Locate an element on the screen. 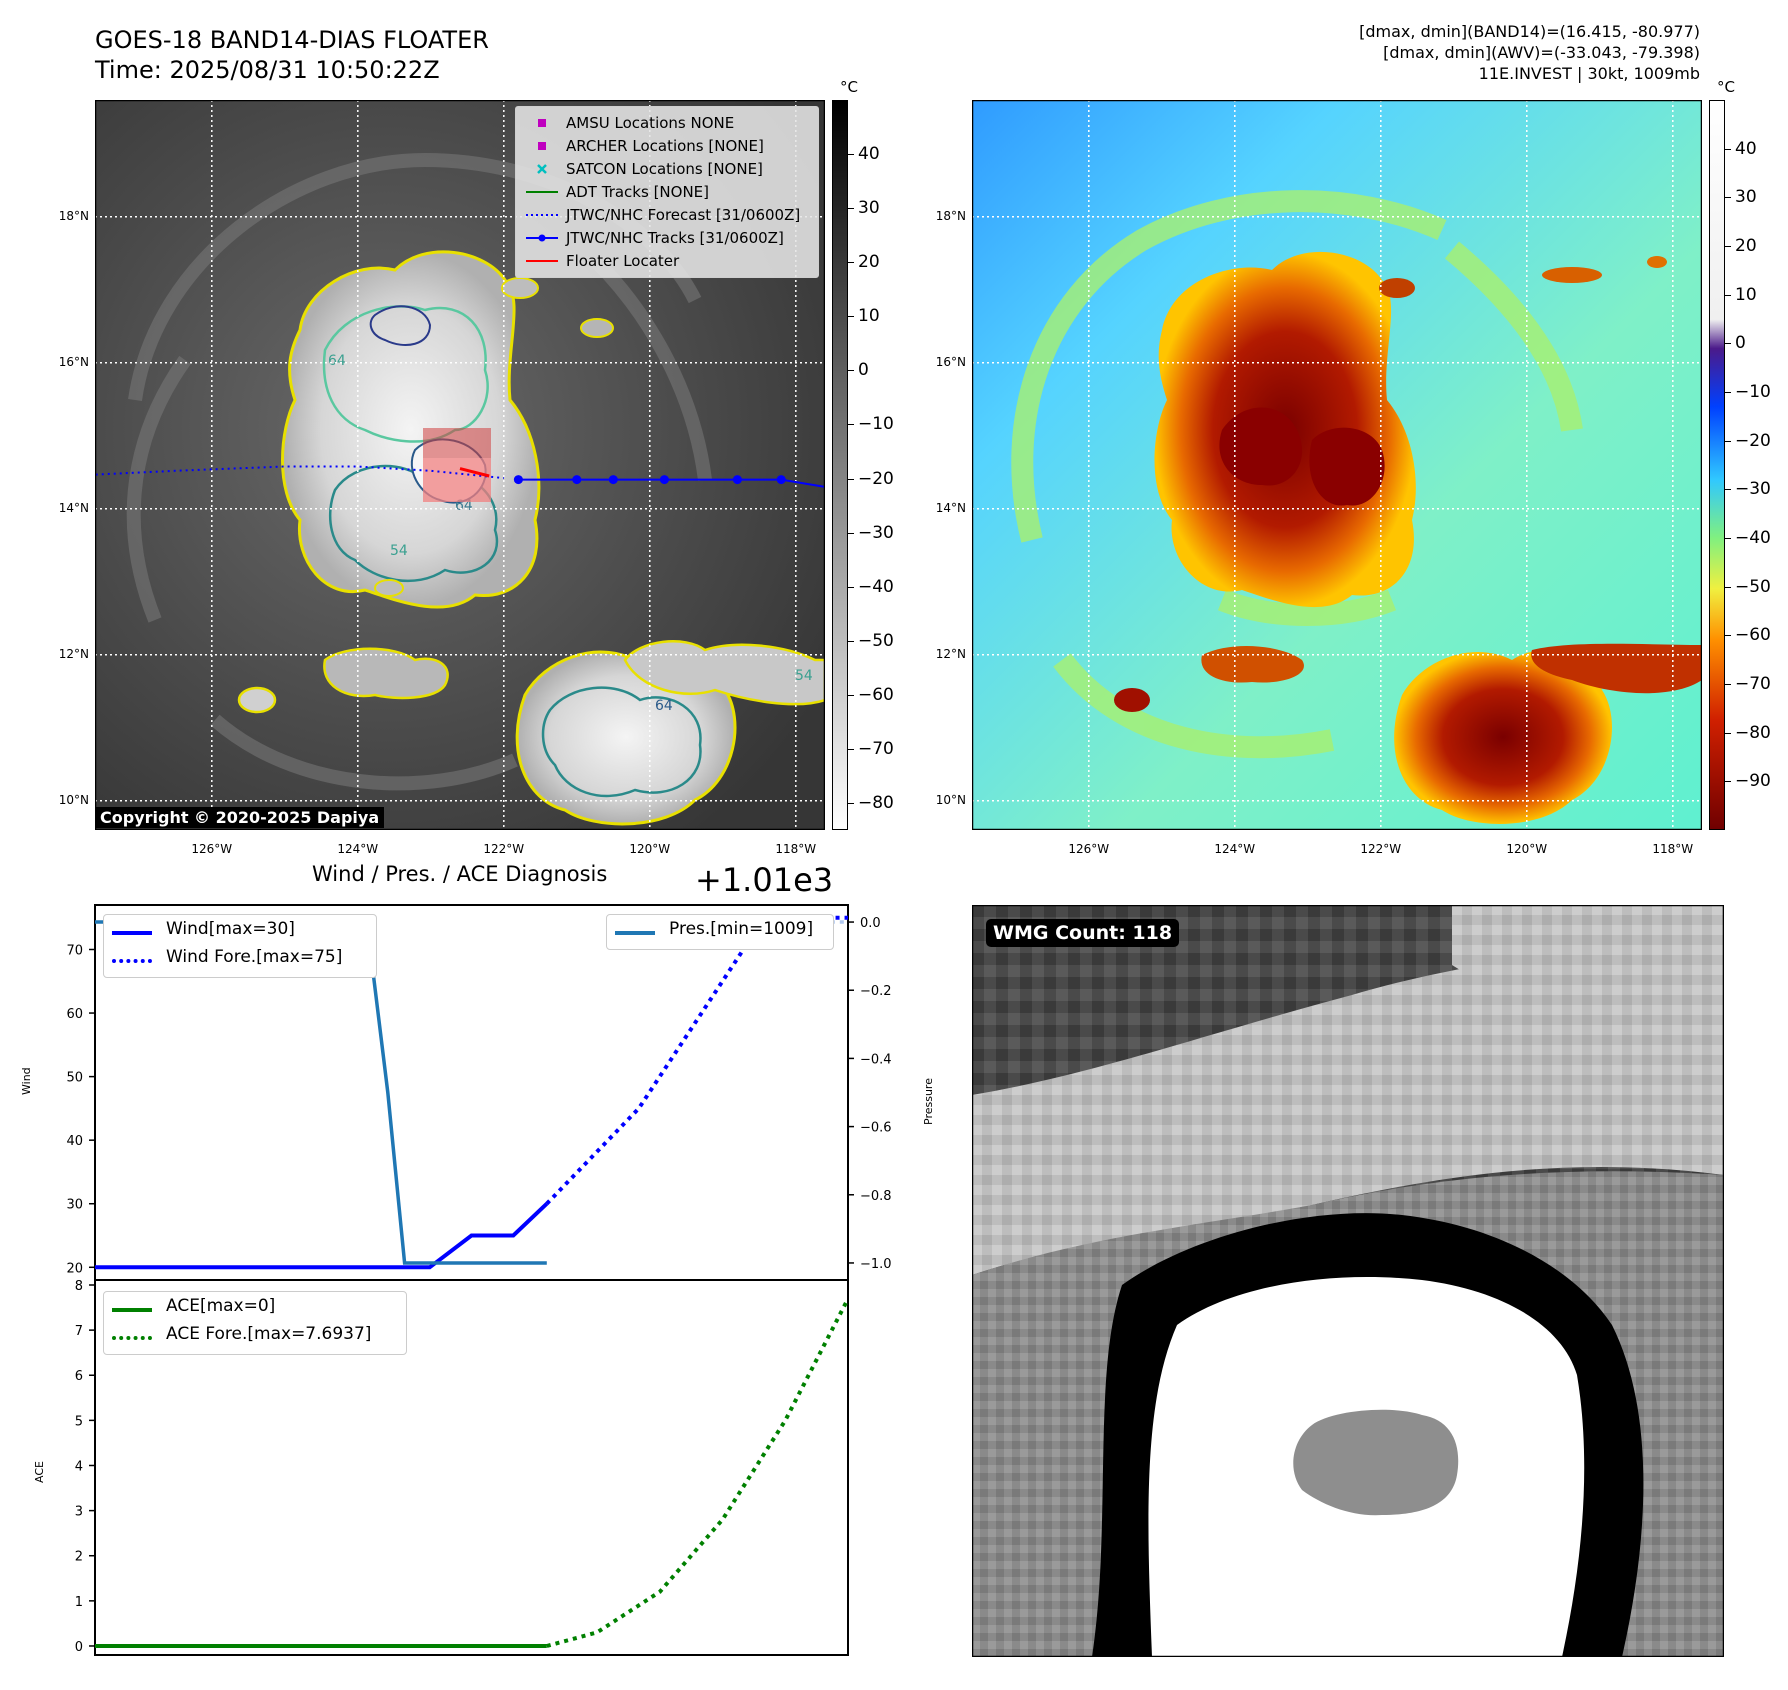  colorbar-tick-label: 20 is located at coordinates (869, 262).